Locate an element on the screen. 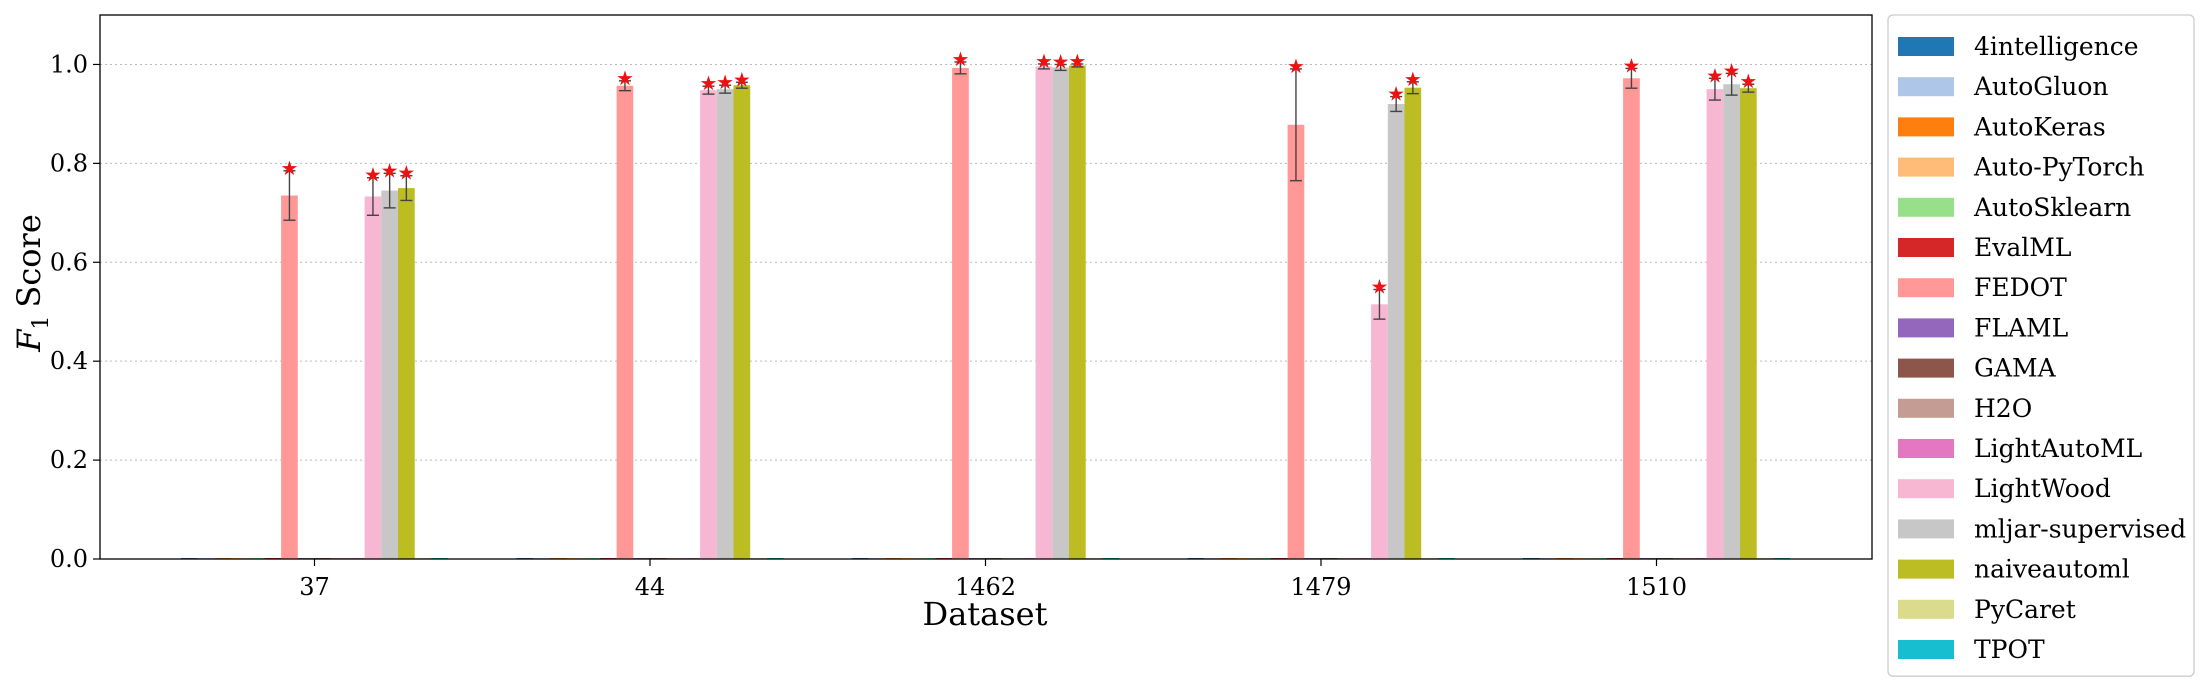  y-tick-label: 0.6 is located at coordinates (69, 262).